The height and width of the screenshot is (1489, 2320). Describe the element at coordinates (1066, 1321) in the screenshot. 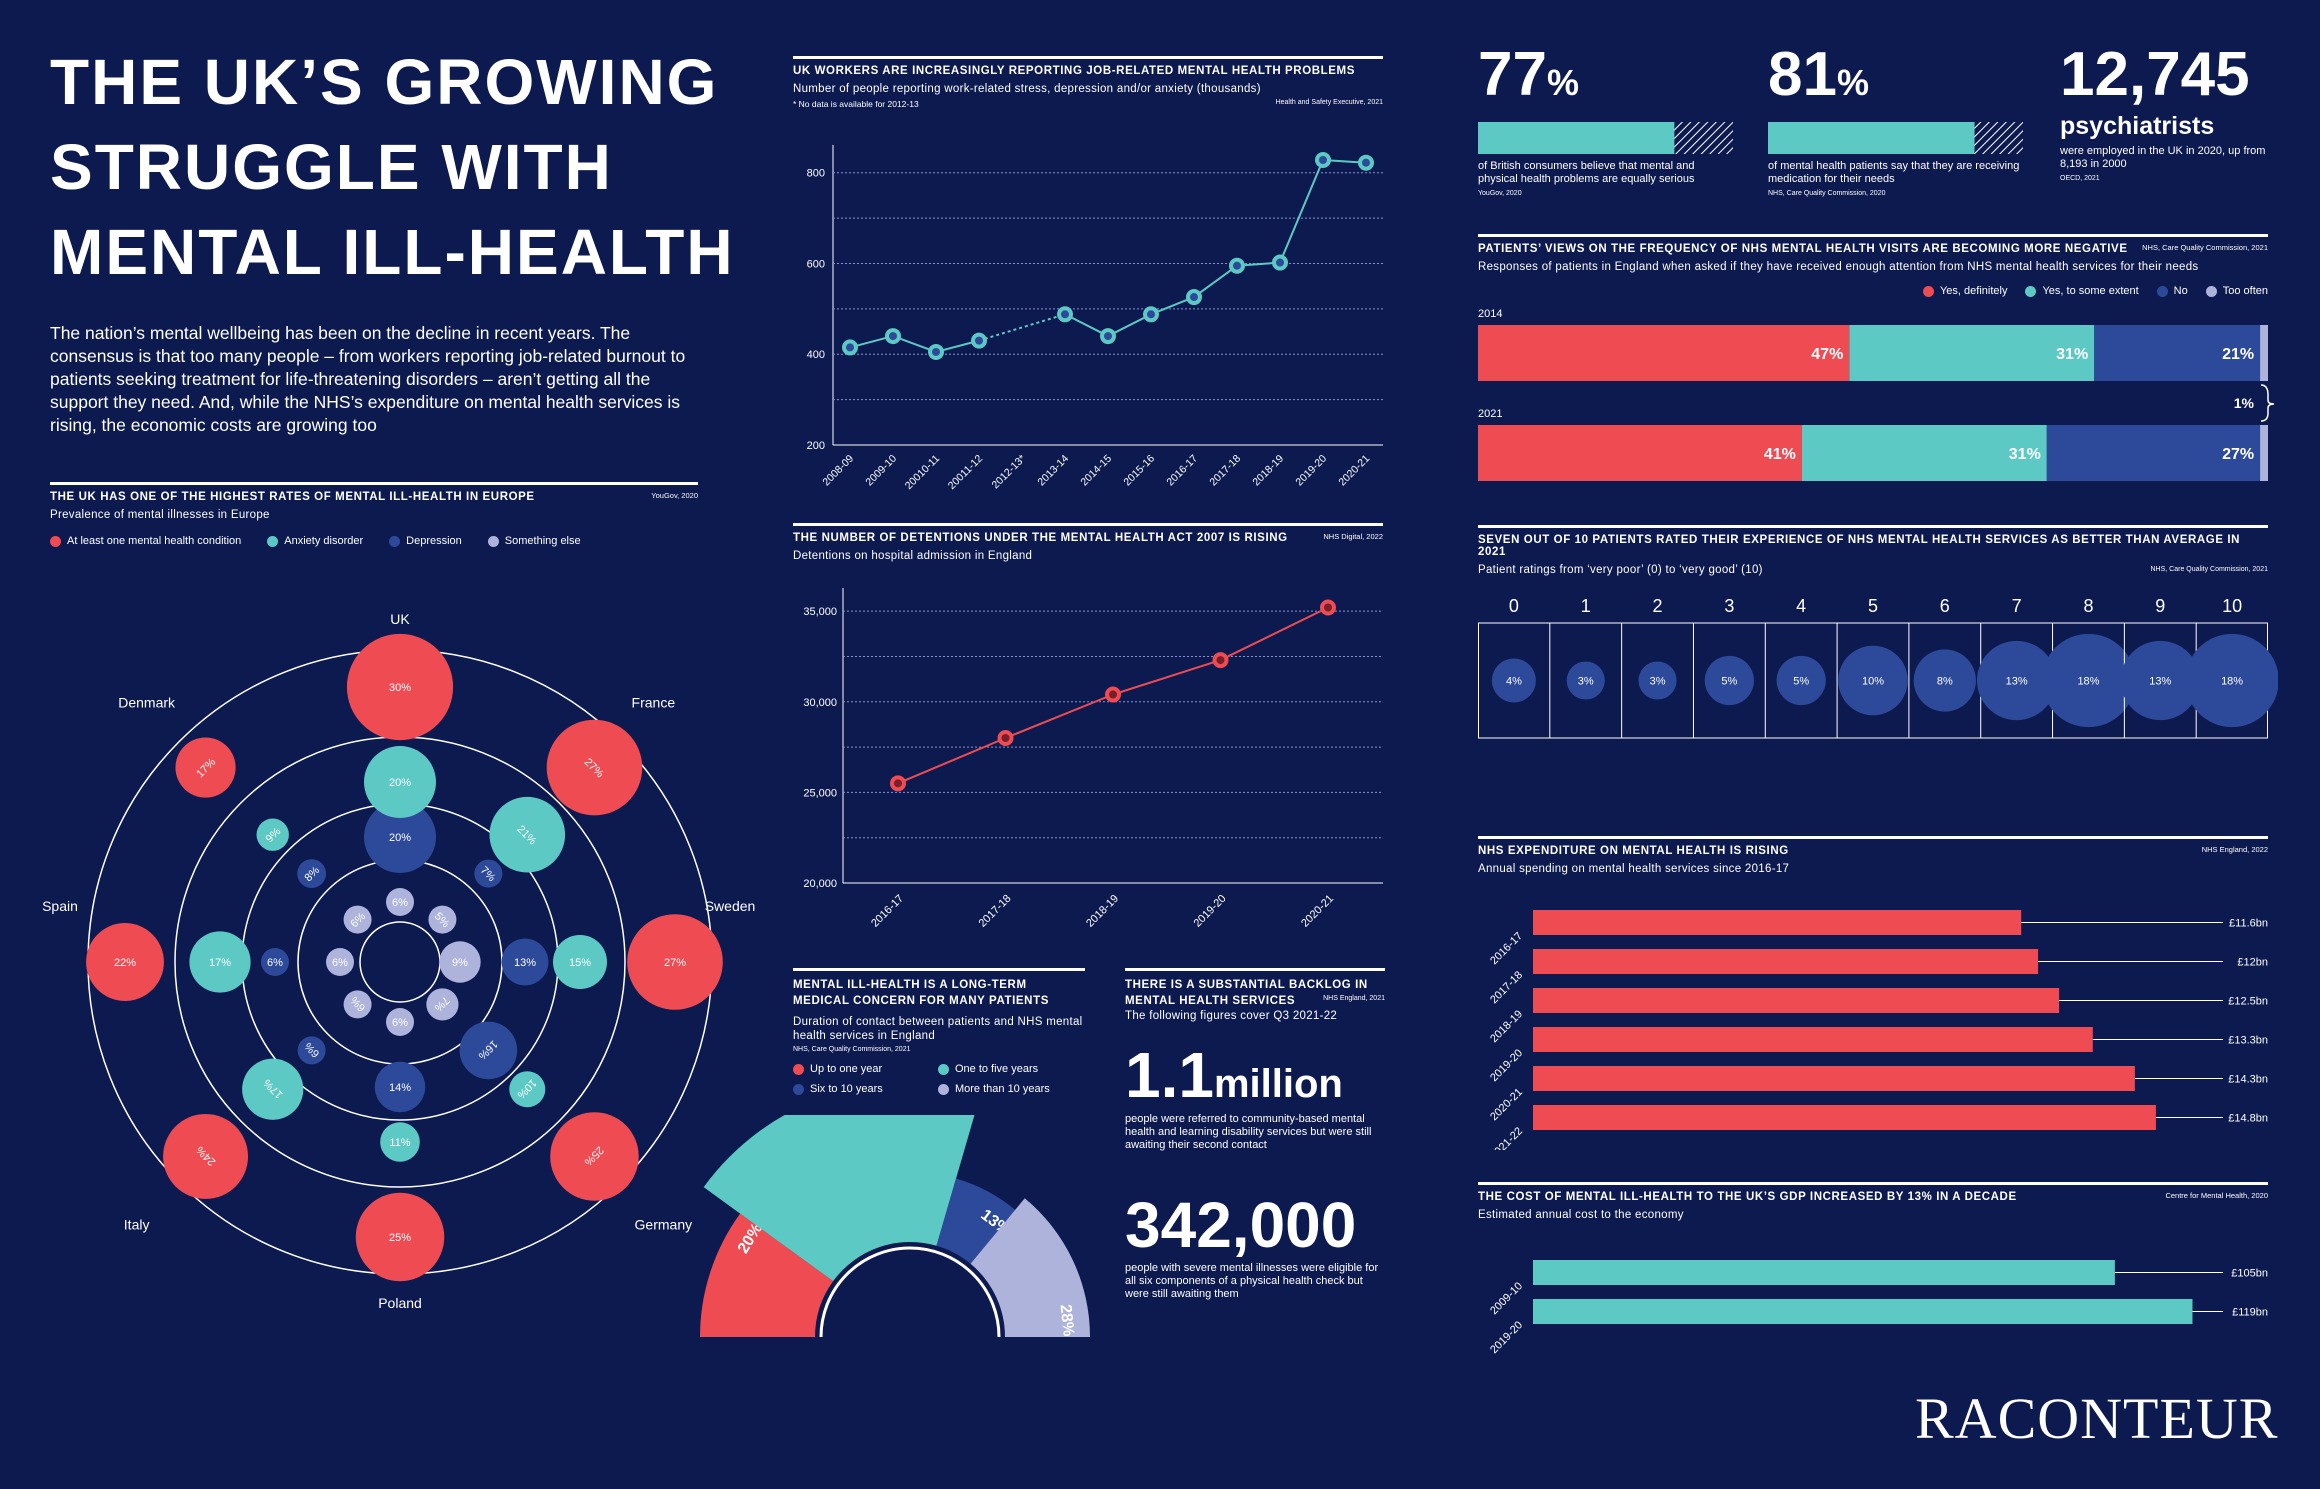

I see `donut-label: 28%` at that location.